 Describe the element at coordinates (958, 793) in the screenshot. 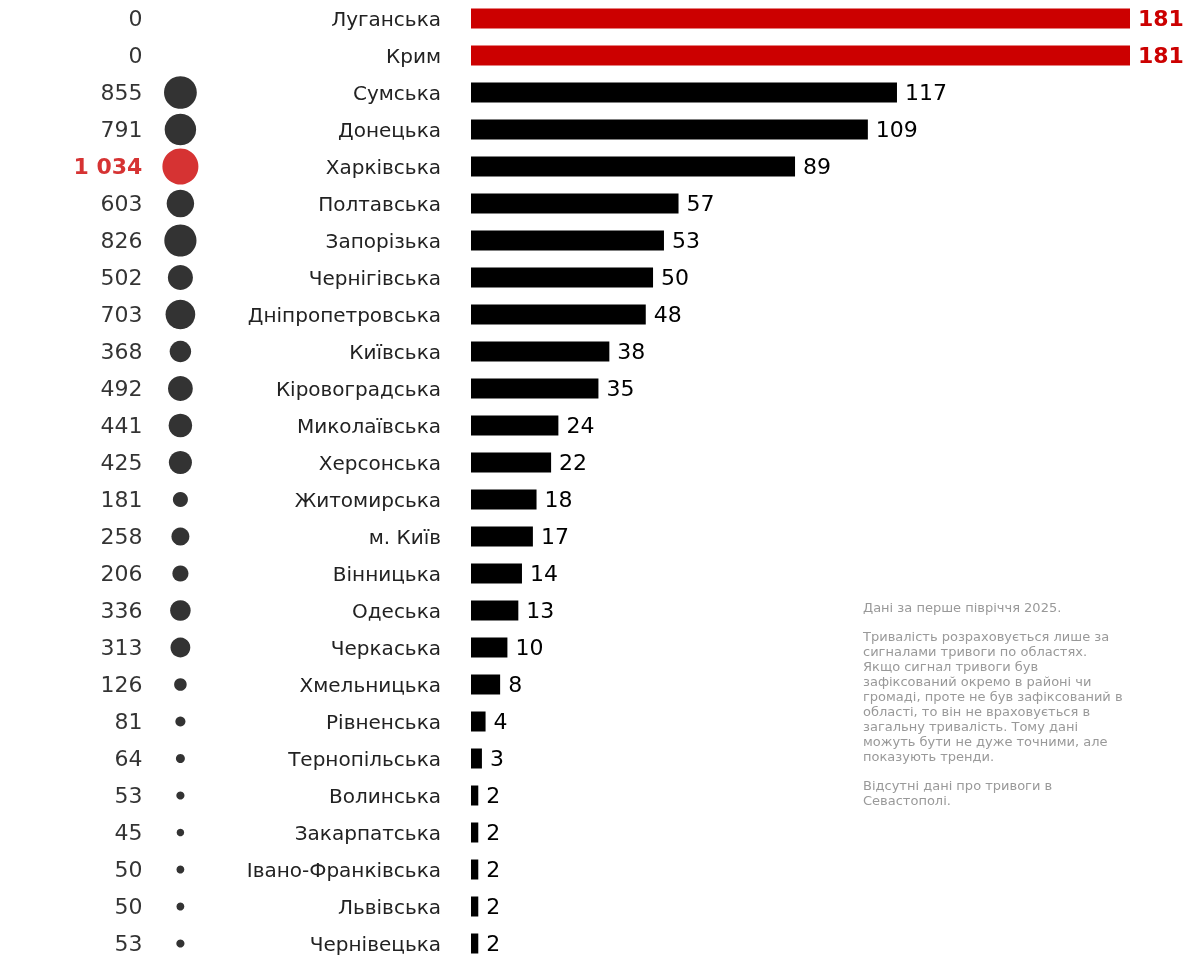

I see `annotation: Відсутні дані про тривоги в Севастополі.` at that location.